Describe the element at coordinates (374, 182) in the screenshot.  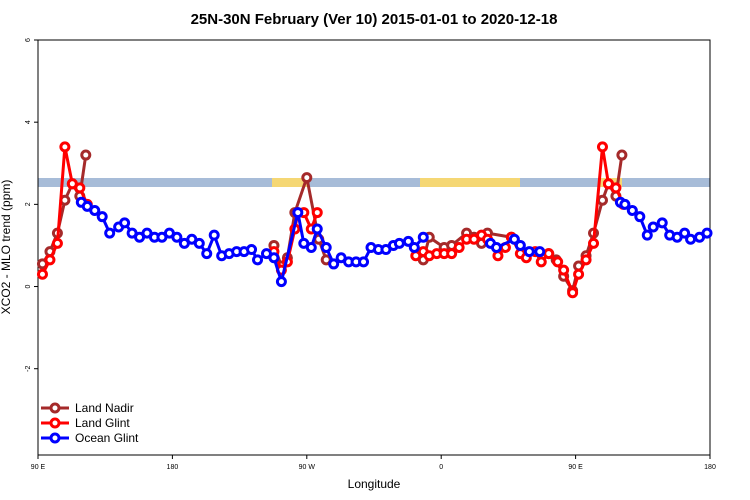
I see `ocean-strip` at that location.